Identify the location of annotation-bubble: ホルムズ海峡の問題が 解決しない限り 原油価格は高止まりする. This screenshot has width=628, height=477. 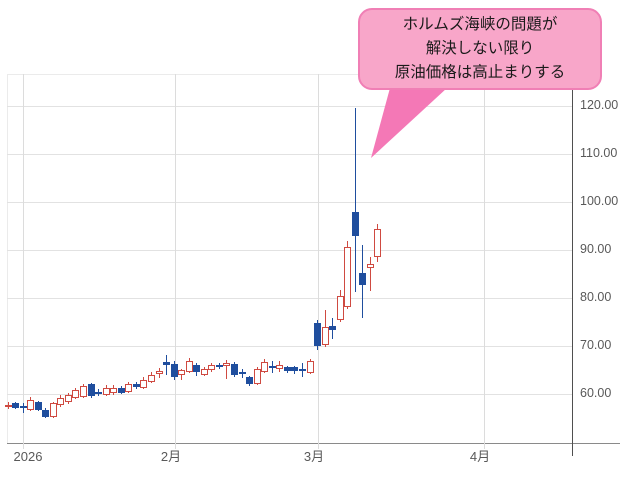
(480, 49).